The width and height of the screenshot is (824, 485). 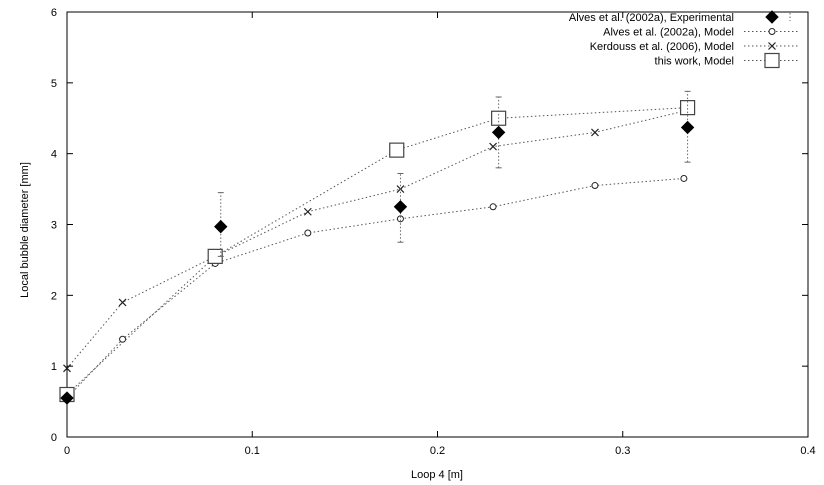 What do you see at coordinates (67, 451) in the screenshot?
I see `x-tick-label: 0` at bounding box center [67, 451].